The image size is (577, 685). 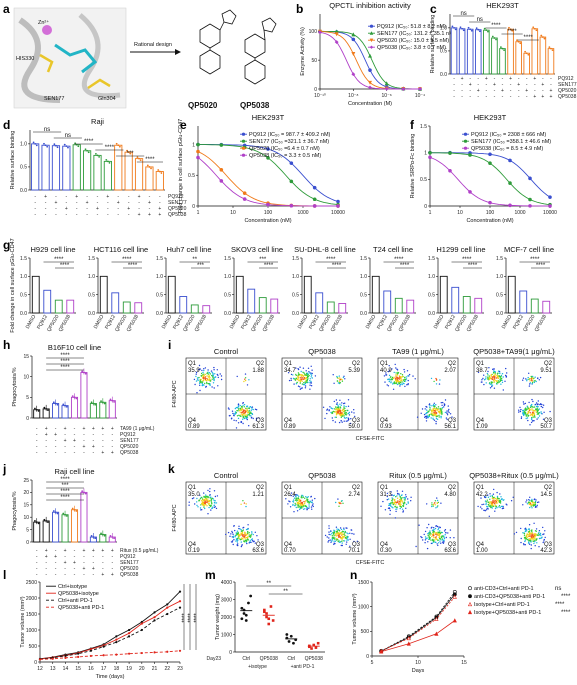 What do you see at coordinates (494, 85) in the screenshot?
I see `chart-c-row-sign: +` at bounding box center [494, 85].